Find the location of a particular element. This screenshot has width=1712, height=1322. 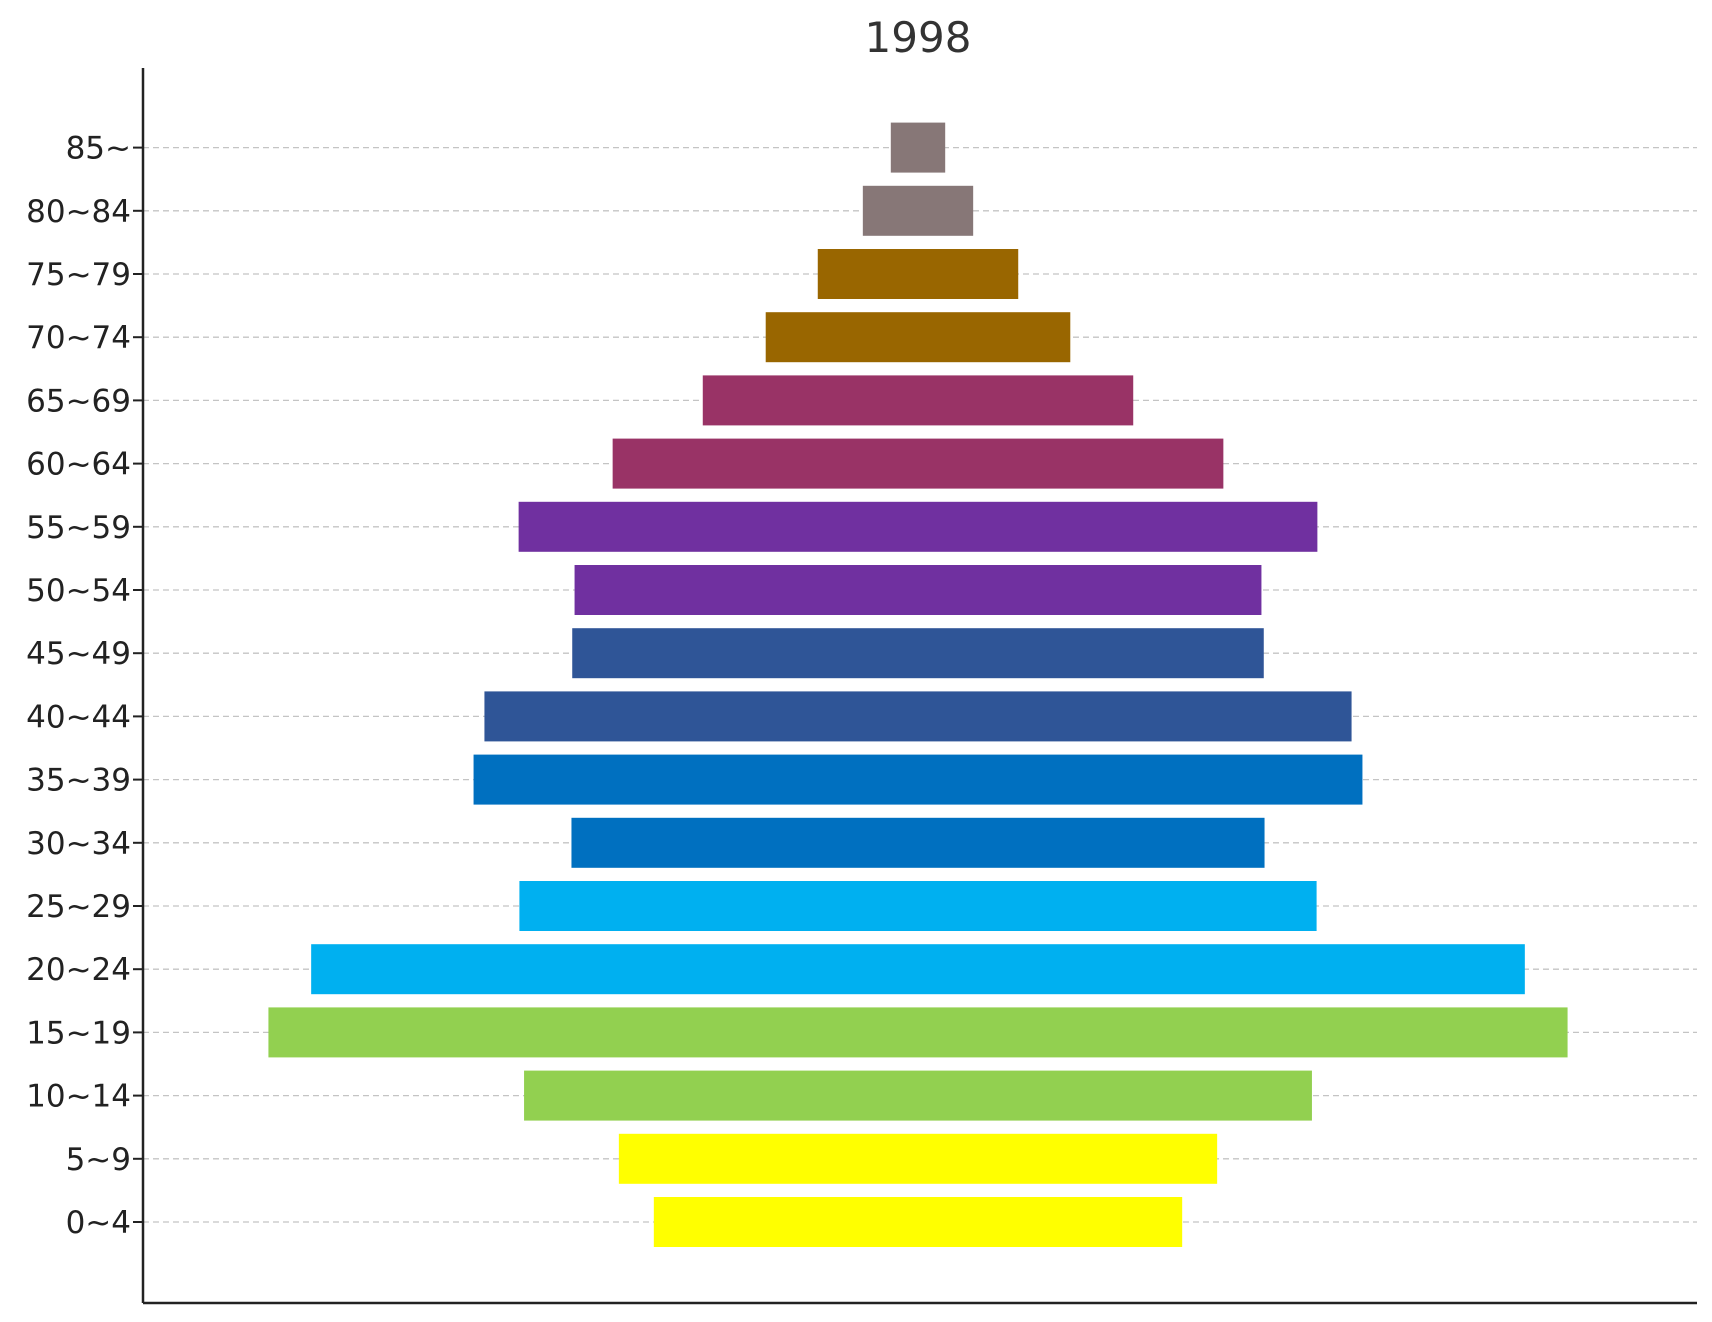

y-tick-label-30-to-34: 30~34 is located at coordinates (78, 844).